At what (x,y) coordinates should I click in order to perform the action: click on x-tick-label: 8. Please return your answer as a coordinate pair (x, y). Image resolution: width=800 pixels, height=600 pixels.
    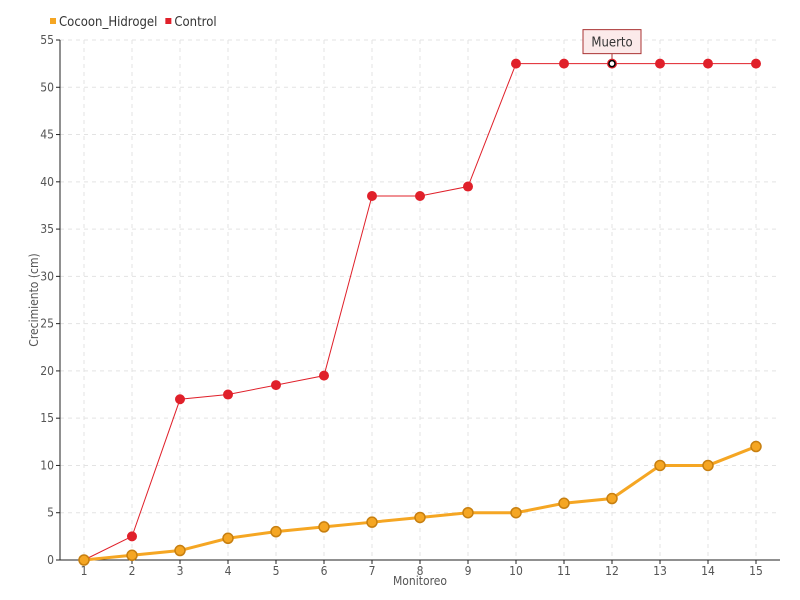
    Looking at the image, I should click on (420, 571).